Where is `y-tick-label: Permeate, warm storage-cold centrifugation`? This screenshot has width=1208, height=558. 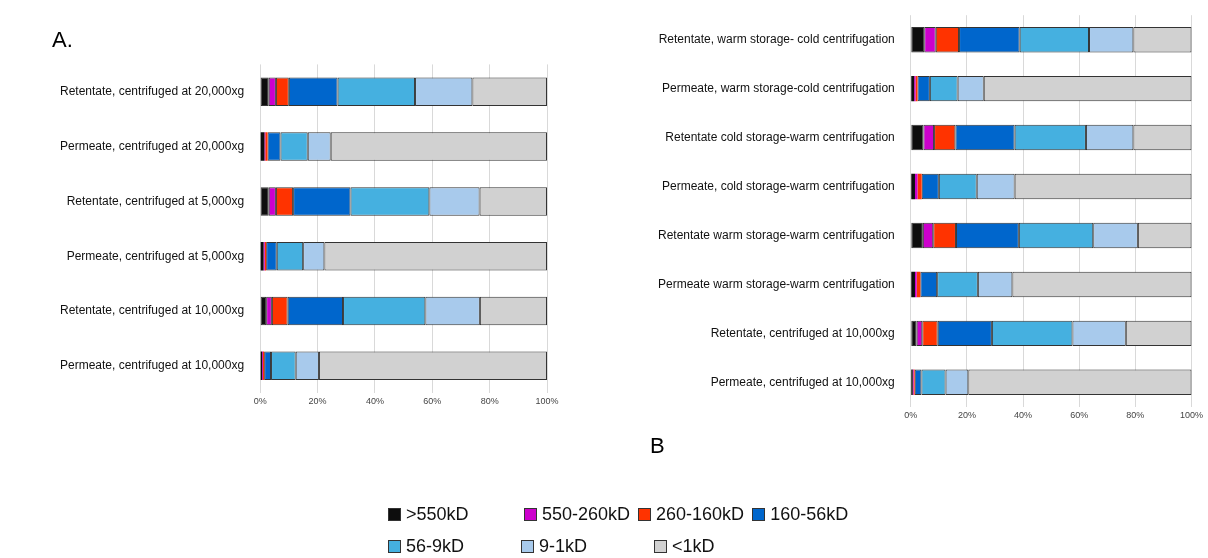 y-tick-label: Permeate, warm storage-cold centrifugation is located at coordinates (778, 87).